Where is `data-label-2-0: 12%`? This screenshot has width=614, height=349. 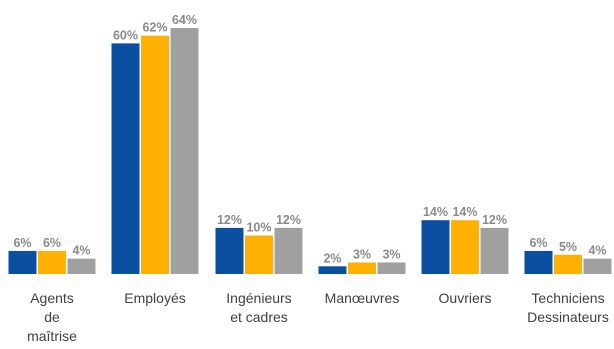
data-label-2-0: 12% is located at coordinates (229, 220).